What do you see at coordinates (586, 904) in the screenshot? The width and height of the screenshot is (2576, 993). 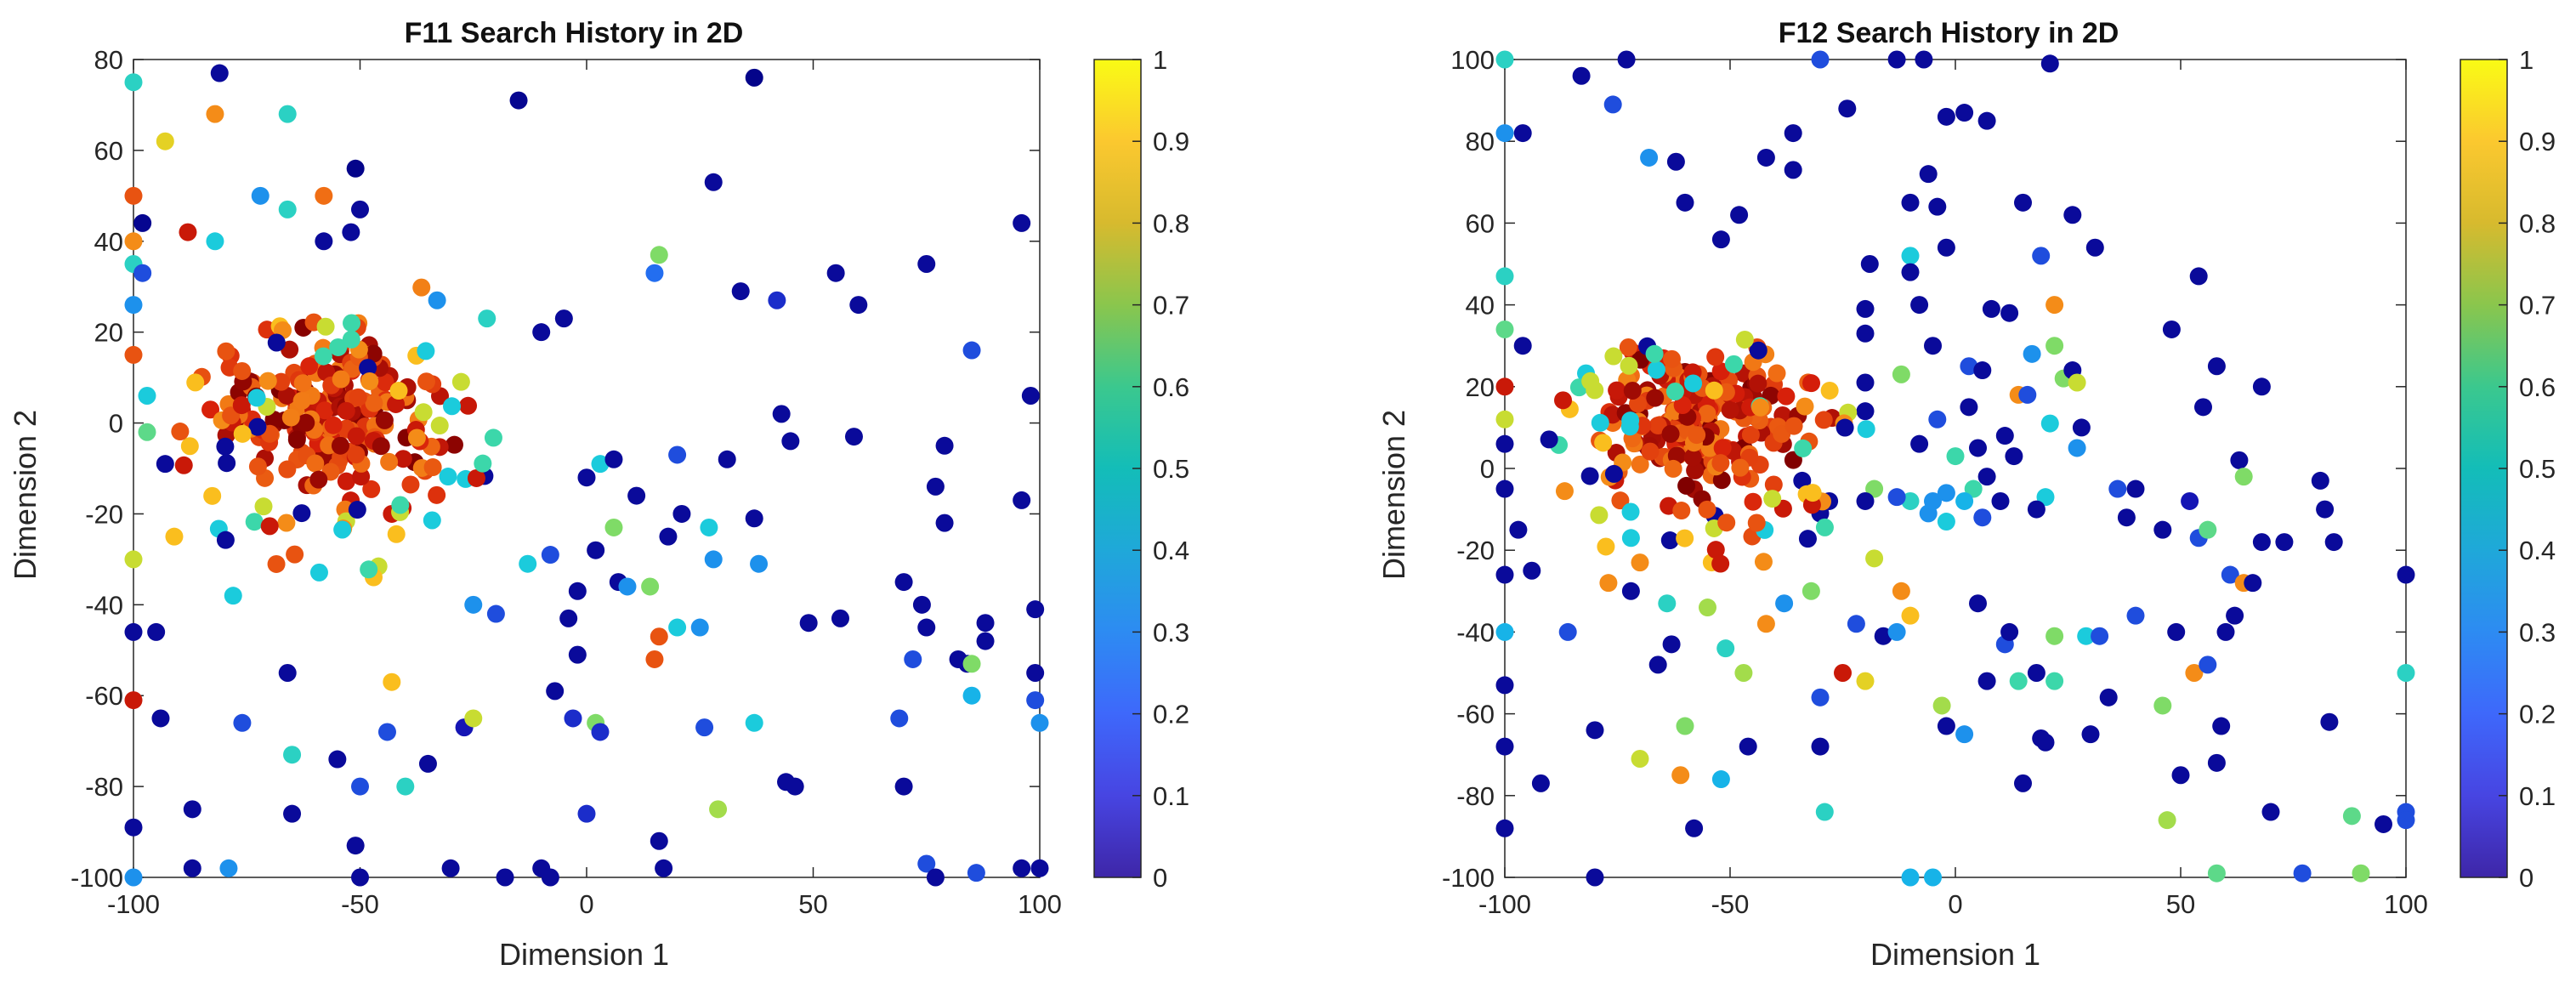 I see `x-tick-label: 0` at bounding box center [586, 904].